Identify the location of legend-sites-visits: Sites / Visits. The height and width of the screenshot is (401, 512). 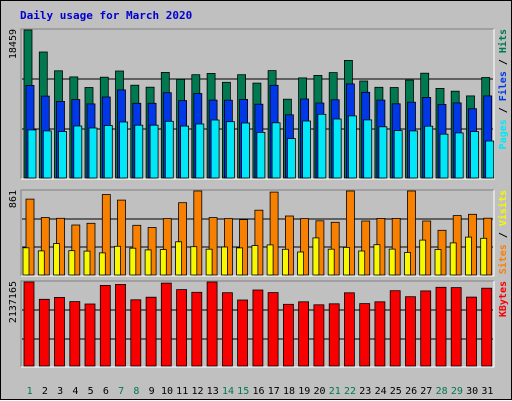
(503, 232).